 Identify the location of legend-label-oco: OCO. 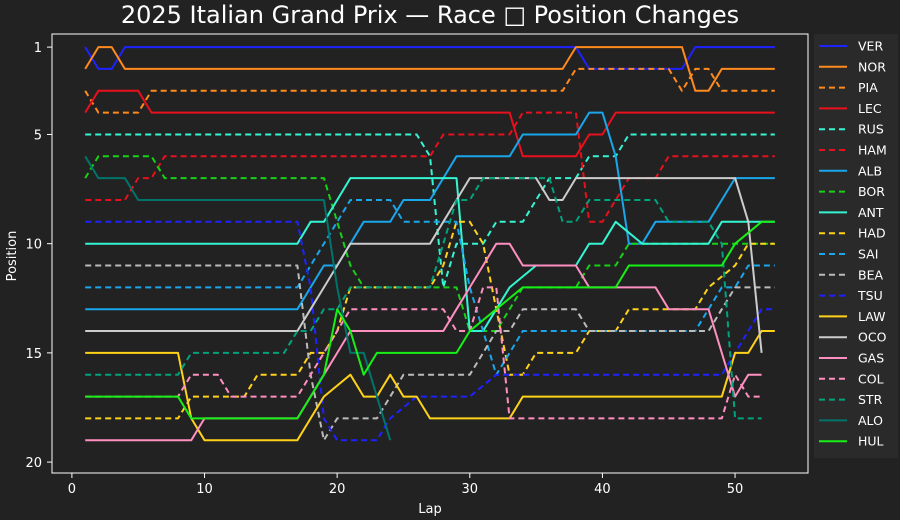
(872, 337).